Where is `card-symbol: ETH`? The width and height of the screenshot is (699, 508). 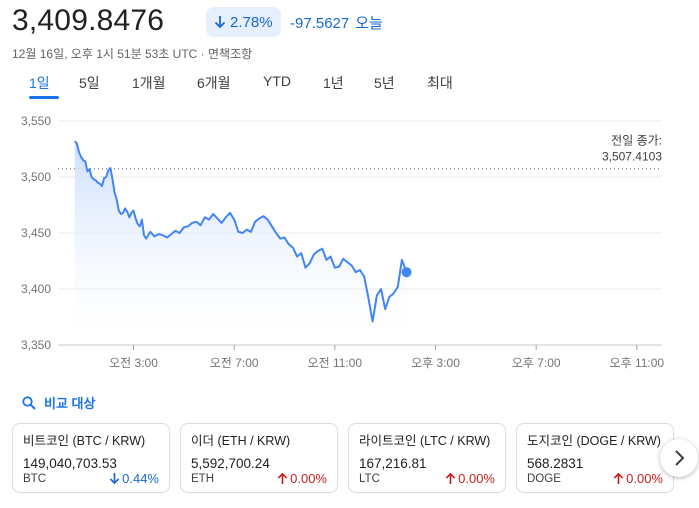
card-symbol: ETH is located at coordinates (202, 479).